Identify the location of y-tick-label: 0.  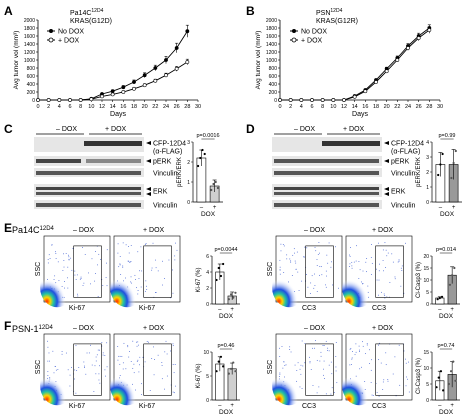
(275, 101).